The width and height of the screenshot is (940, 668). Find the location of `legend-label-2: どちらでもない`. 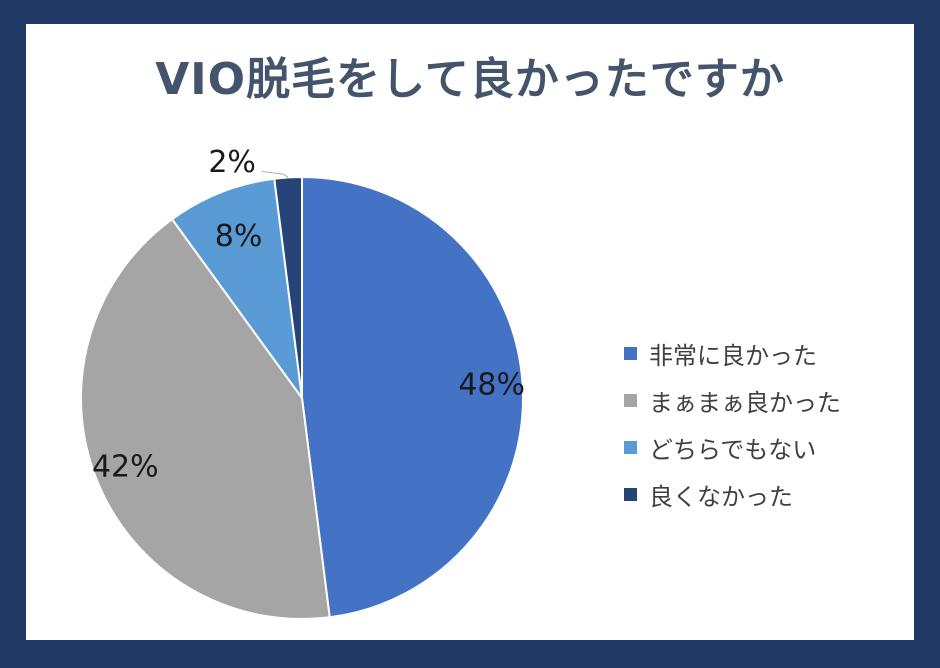

legend-label-2: どちらでもない is located at coordinates (733, 450).